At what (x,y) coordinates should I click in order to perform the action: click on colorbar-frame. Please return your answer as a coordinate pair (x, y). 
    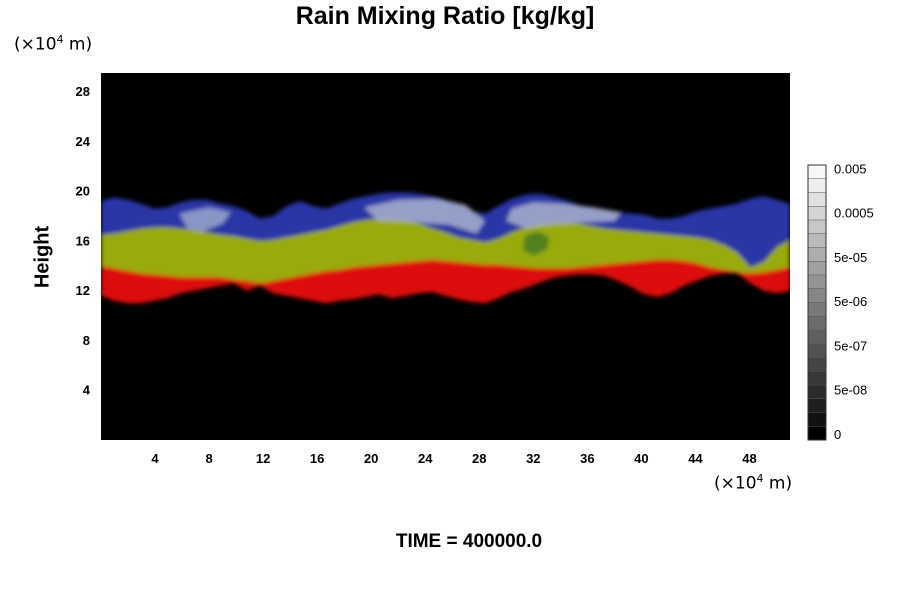
    Looking at the image, I should click on (817, 302).